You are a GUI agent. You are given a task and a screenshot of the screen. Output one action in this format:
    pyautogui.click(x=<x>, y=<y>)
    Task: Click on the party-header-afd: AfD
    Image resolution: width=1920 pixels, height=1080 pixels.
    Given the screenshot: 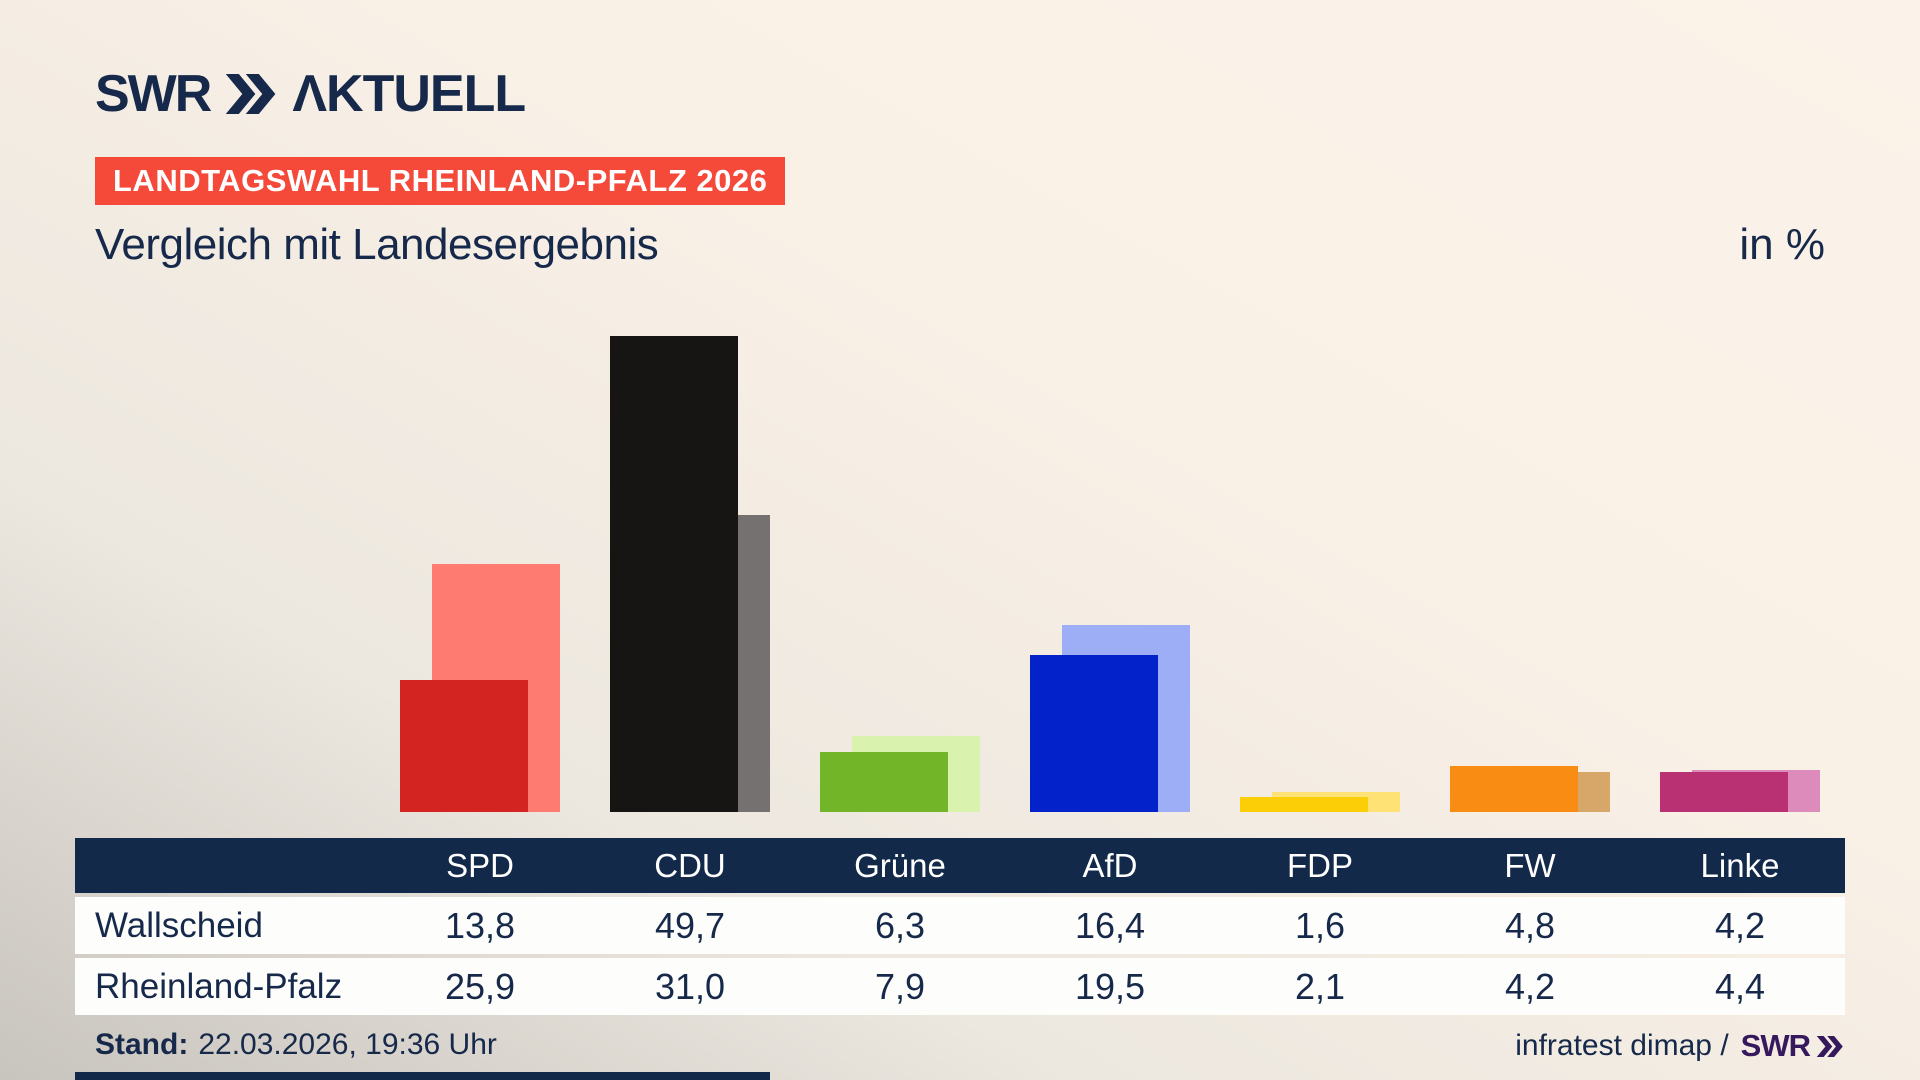 What is the action you would take?
    pyautogui.click(x=1110, y=865)
    